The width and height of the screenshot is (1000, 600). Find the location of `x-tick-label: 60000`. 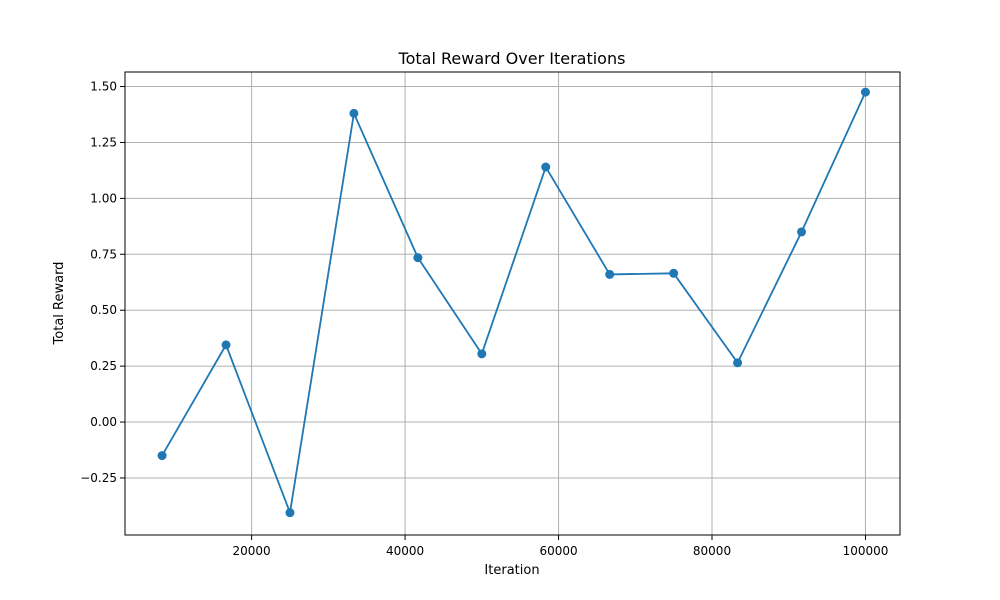

x-tick-label: 60000 is located at coordinates (558, 551).